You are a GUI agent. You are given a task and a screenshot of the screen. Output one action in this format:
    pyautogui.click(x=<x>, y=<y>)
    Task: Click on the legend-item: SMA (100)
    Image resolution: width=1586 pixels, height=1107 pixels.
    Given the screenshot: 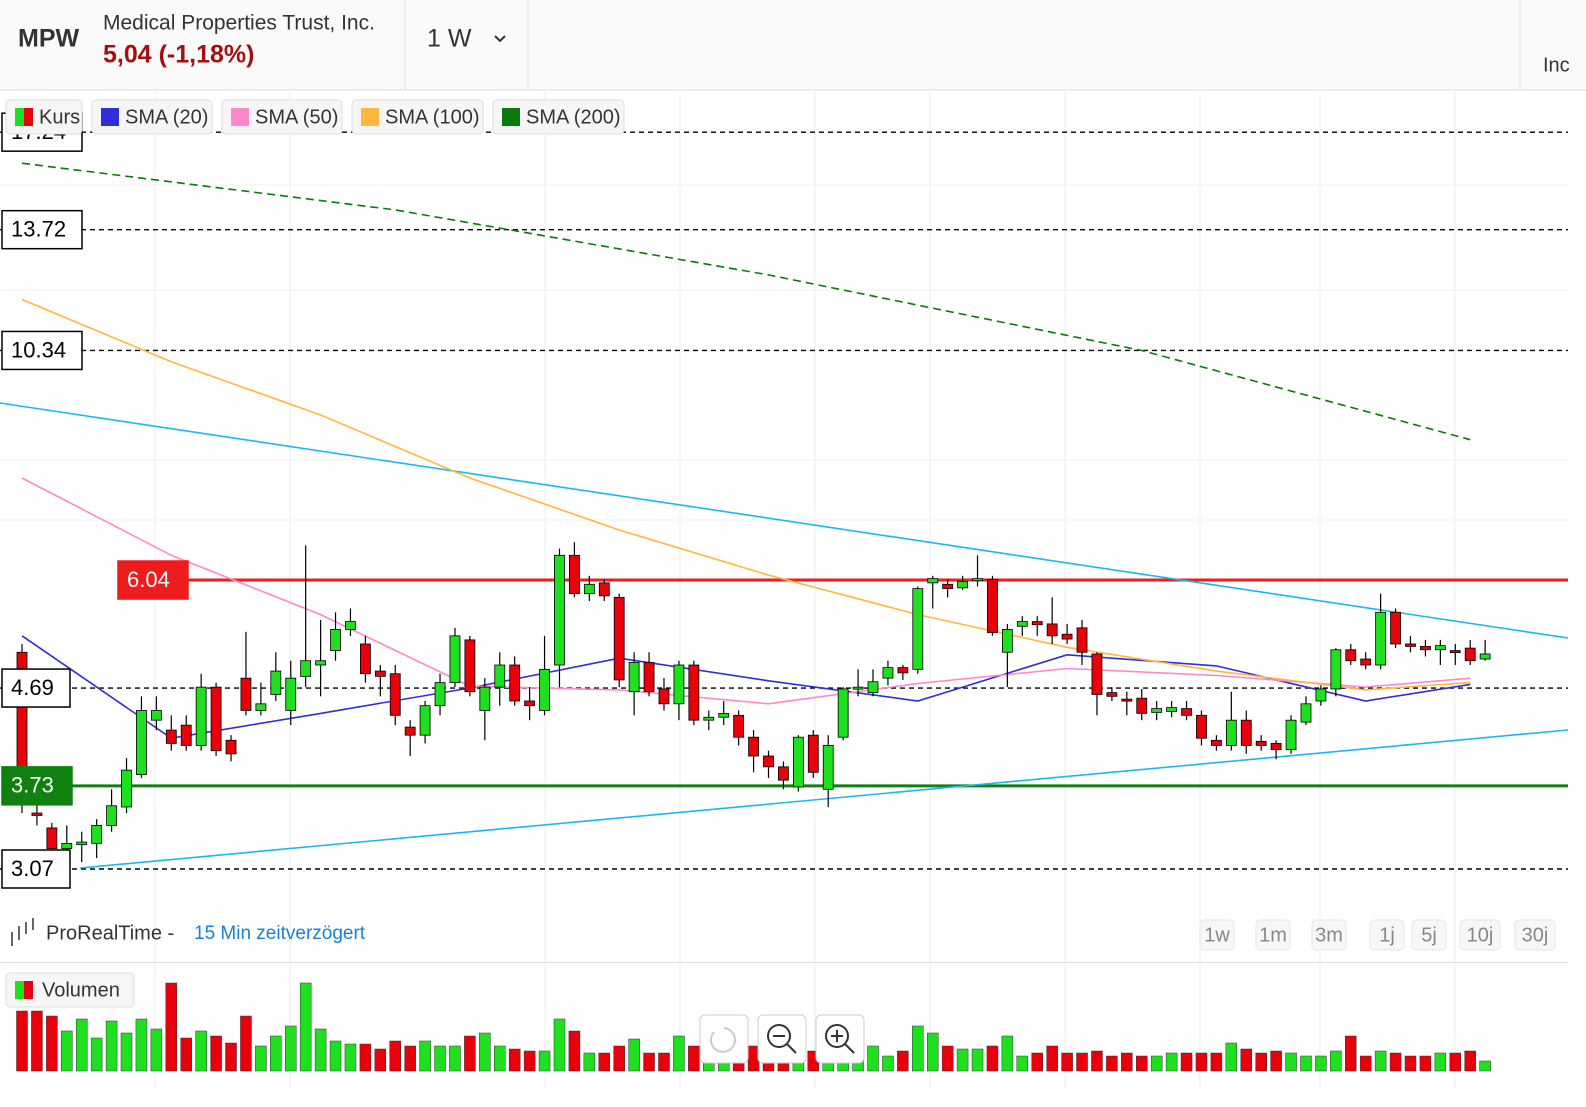 What is the action you would take?
    pyautogui.click(x=417, y=117)
    